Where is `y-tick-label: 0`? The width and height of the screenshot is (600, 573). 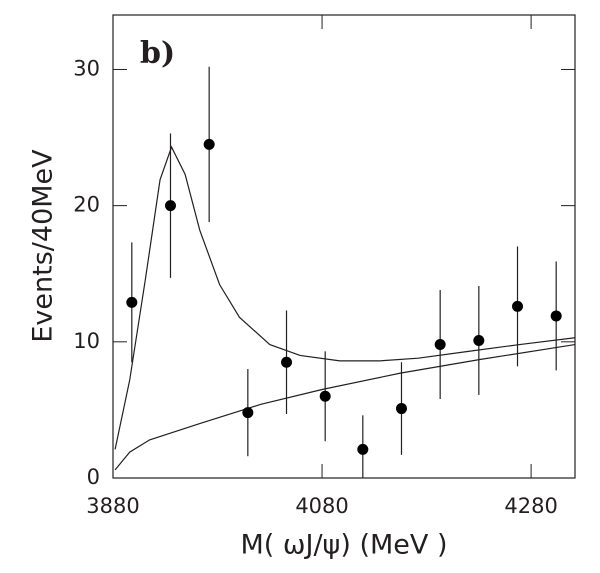 y-tick-label: 0 is located at coordinates (93, 477).